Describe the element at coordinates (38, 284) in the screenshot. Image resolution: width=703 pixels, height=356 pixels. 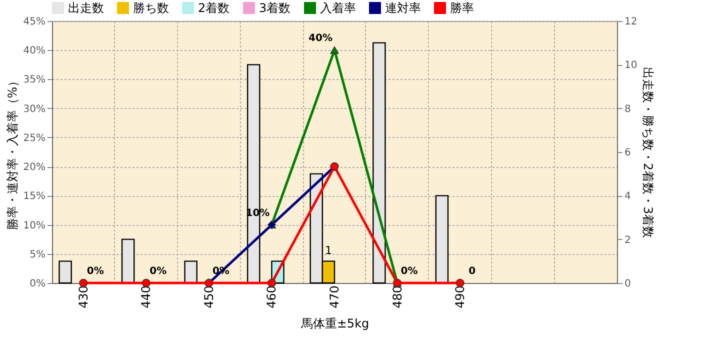
I see `y-tick-label: 0%` at that location.